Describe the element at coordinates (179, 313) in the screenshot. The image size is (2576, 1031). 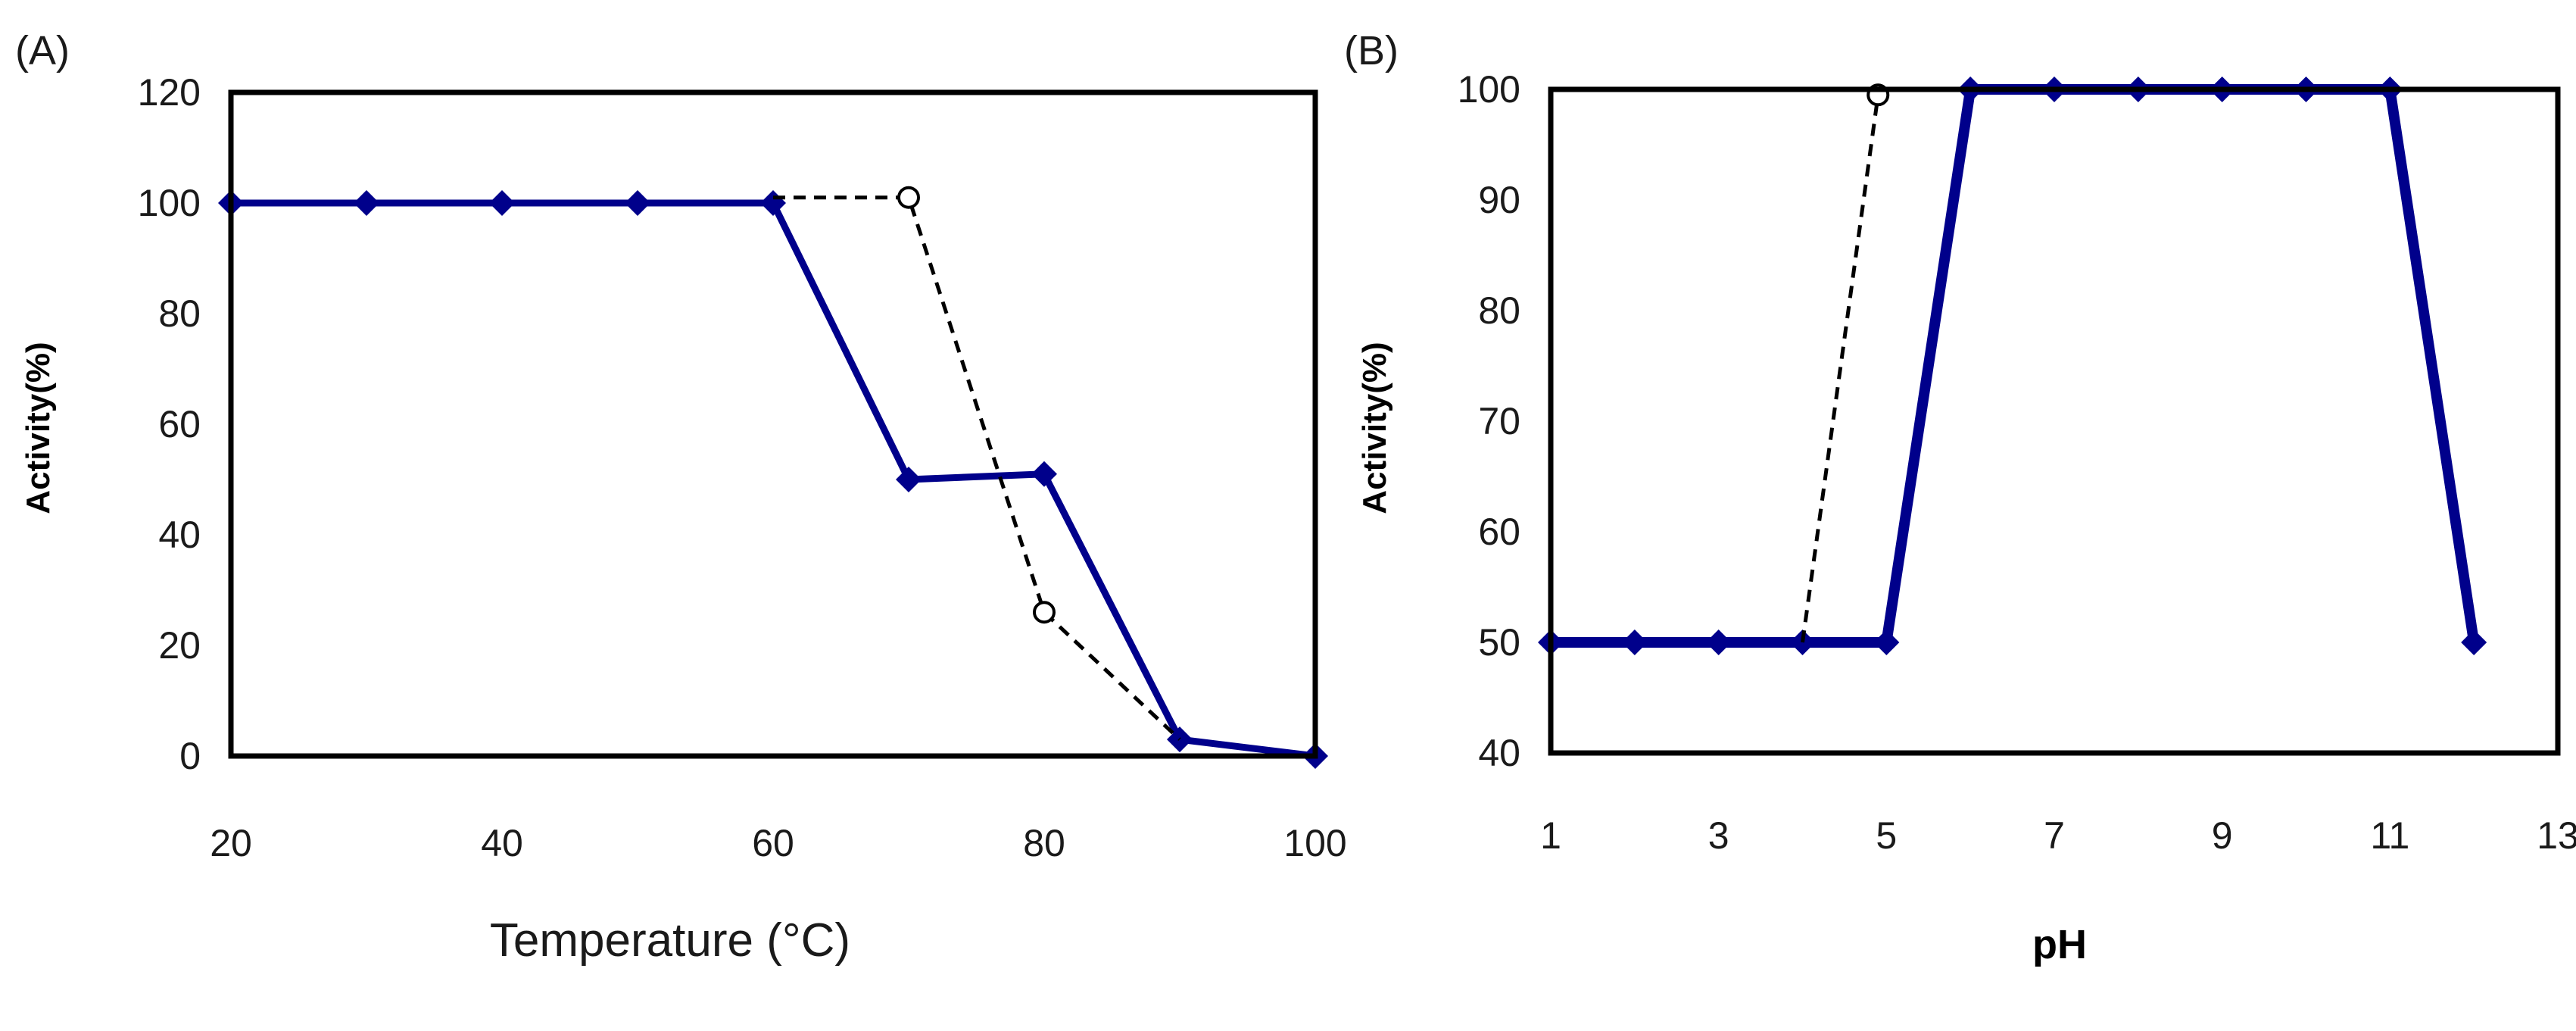
I see `panel-a-y-tick: 80` at that location.